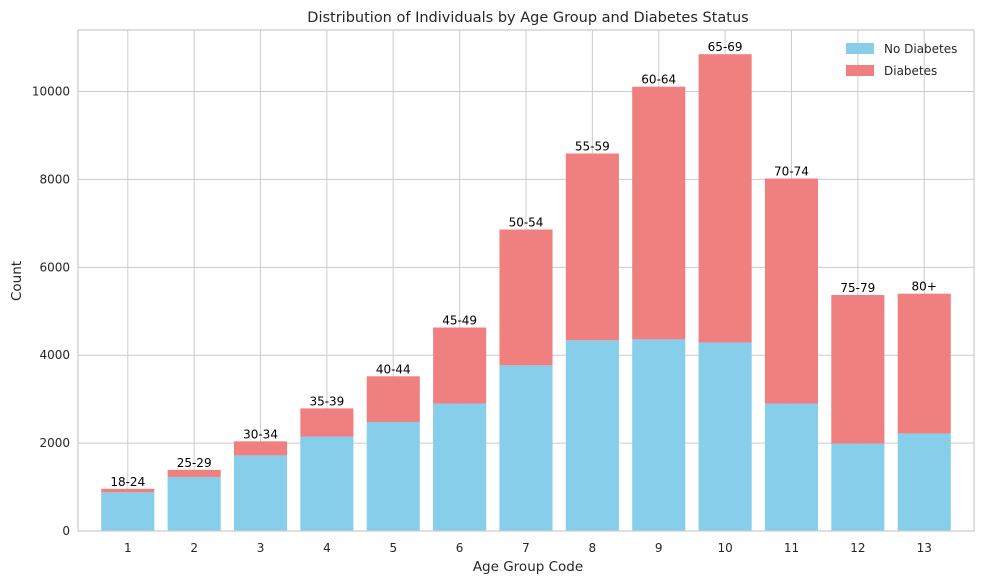 The image size is (984, 588). What do you see at coordinates (659, 548) in the screenshot?
I see `x-tick-label: 9` at bounding box center [659, 548].